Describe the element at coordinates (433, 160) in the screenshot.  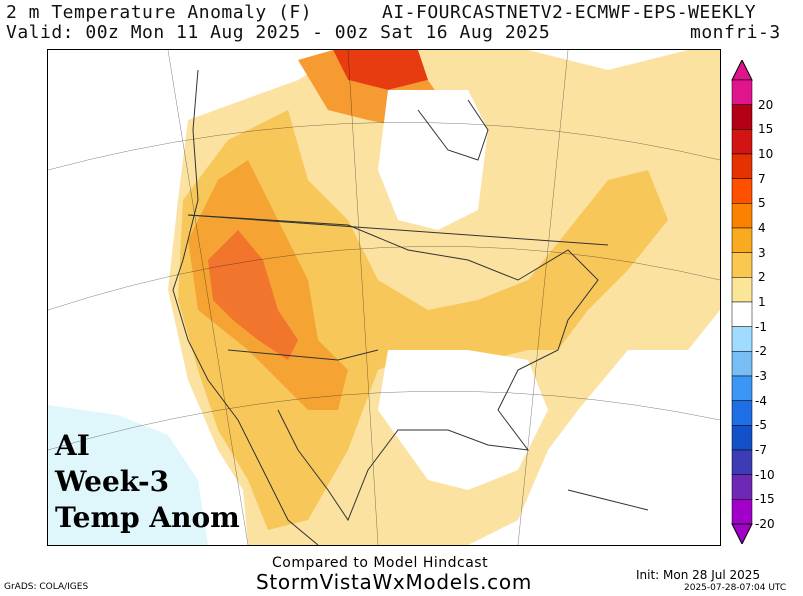
I see `neutral-hudson` at that location.